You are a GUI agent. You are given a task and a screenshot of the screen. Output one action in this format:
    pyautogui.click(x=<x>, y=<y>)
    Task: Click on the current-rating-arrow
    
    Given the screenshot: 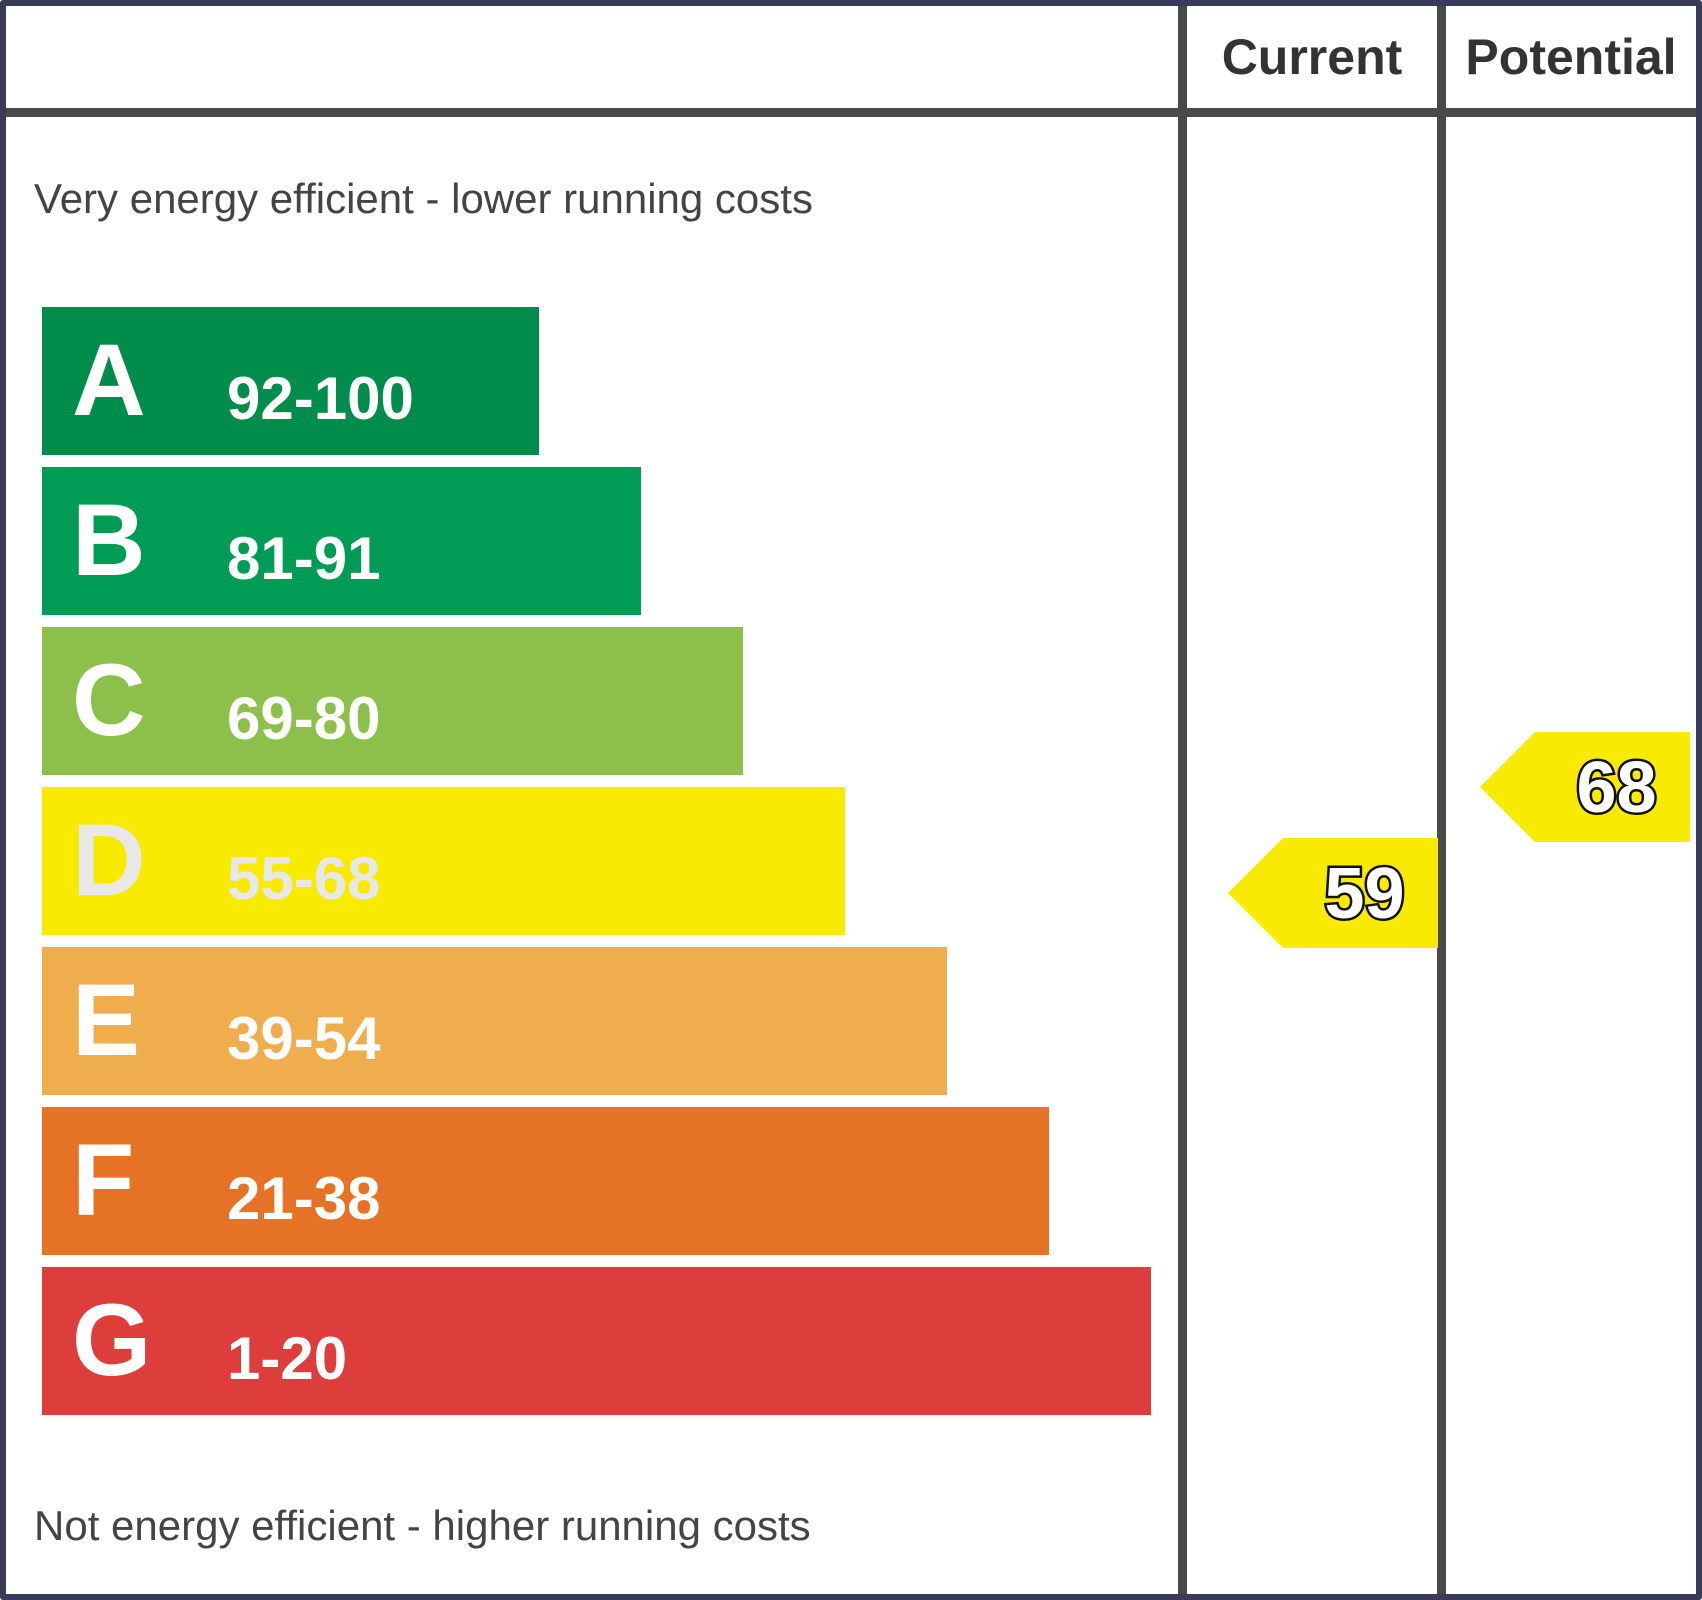 What is the action you would take?
    pyautogui.click(x=1333, y=893)
    